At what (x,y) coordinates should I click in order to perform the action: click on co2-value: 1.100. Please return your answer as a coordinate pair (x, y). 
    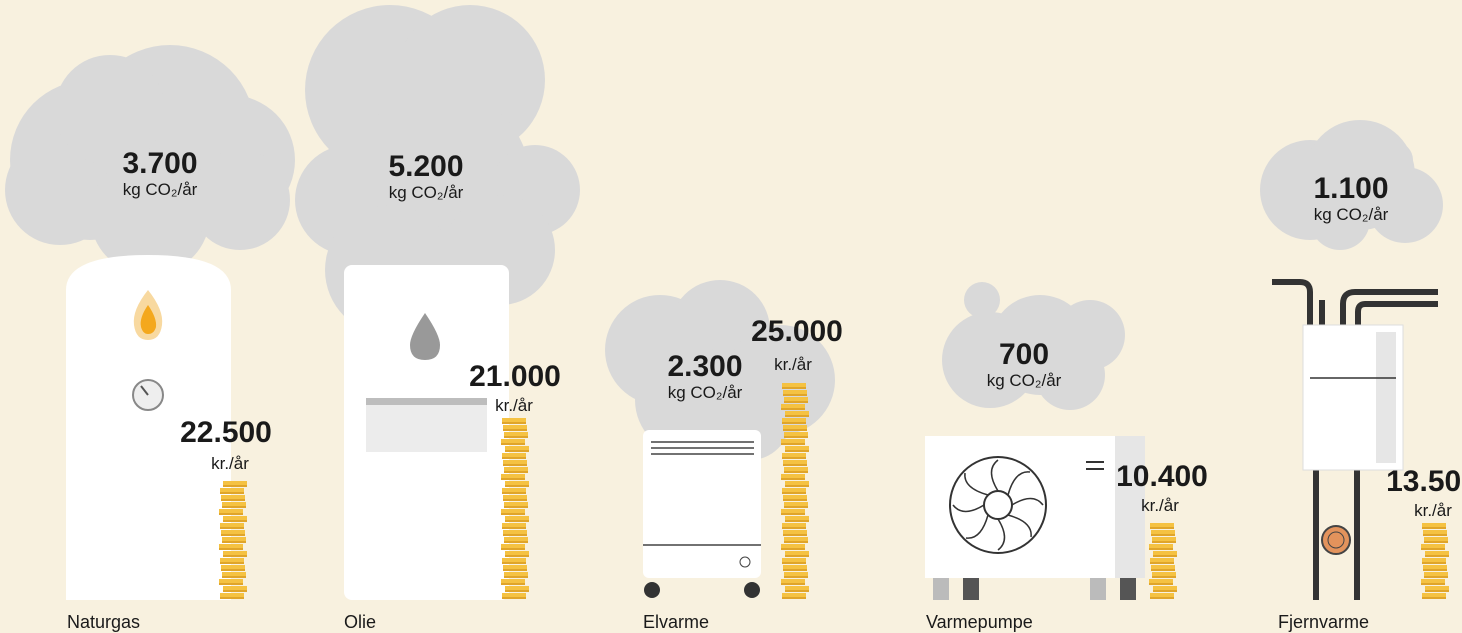
    Looking at the image, I should click on (1350, 188).